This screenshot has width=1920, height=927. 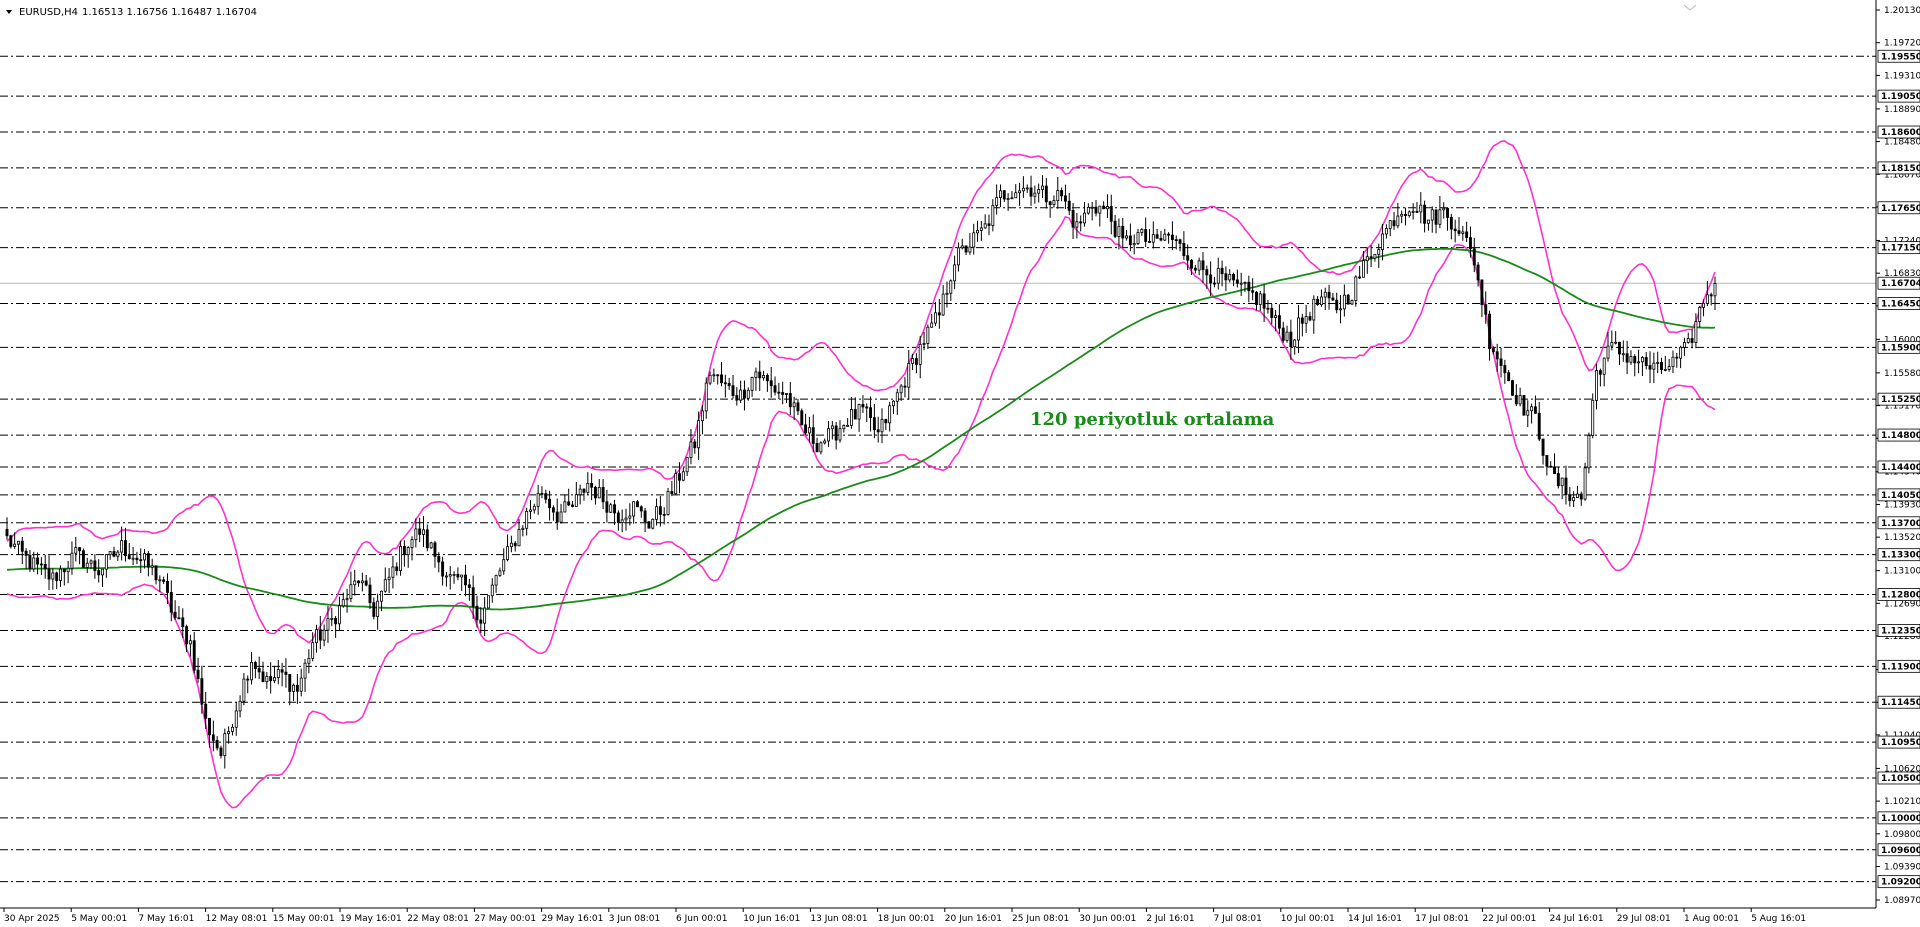 What do you see at coordinates (1900, 631) in the screenshot?
I see `level-price-label: 1.12350` at bounding box center [1900, 631].